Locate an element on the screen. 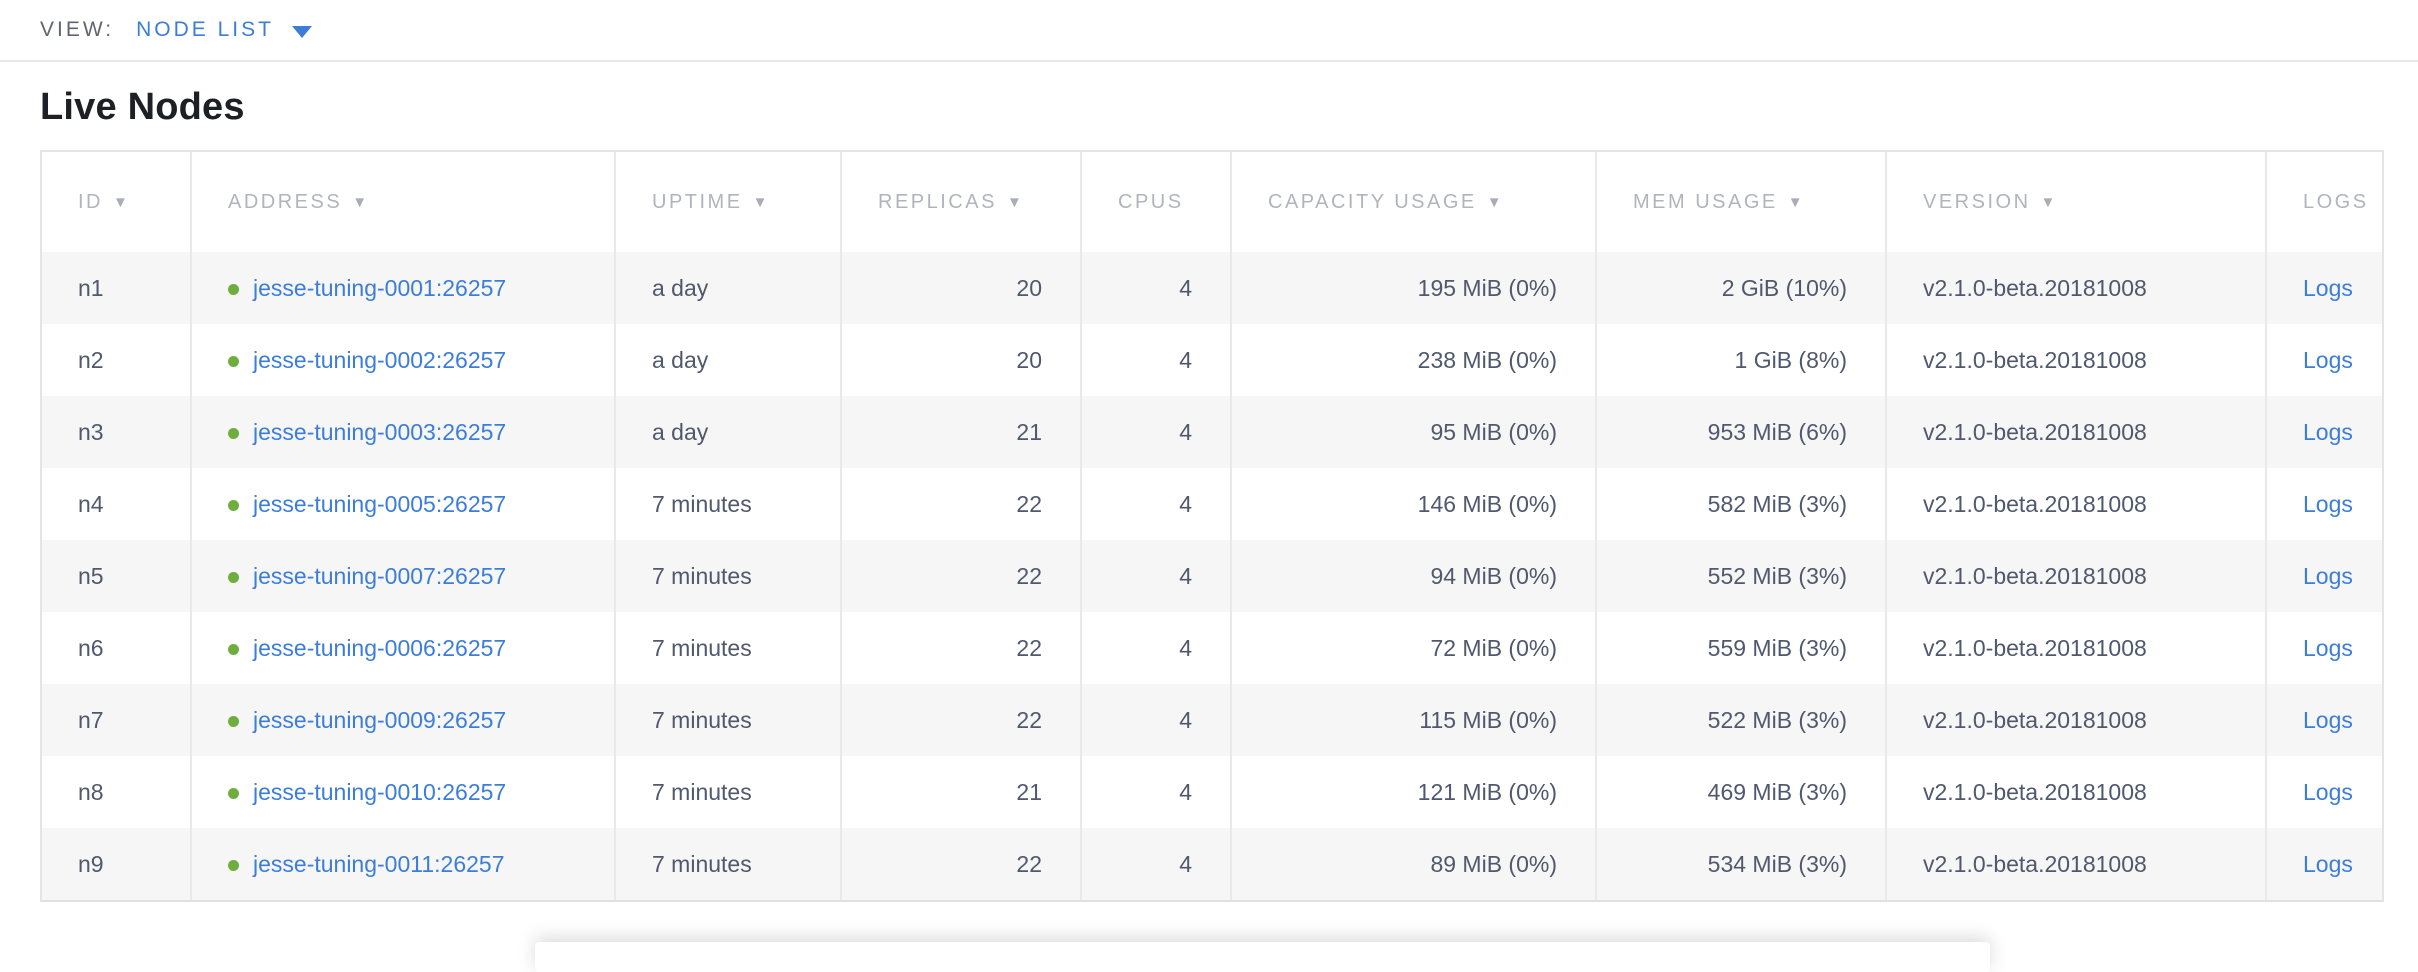 This screenshot has width=2418, height=972. node-replicas-cell: 20 is located at coordinates (960, 288).